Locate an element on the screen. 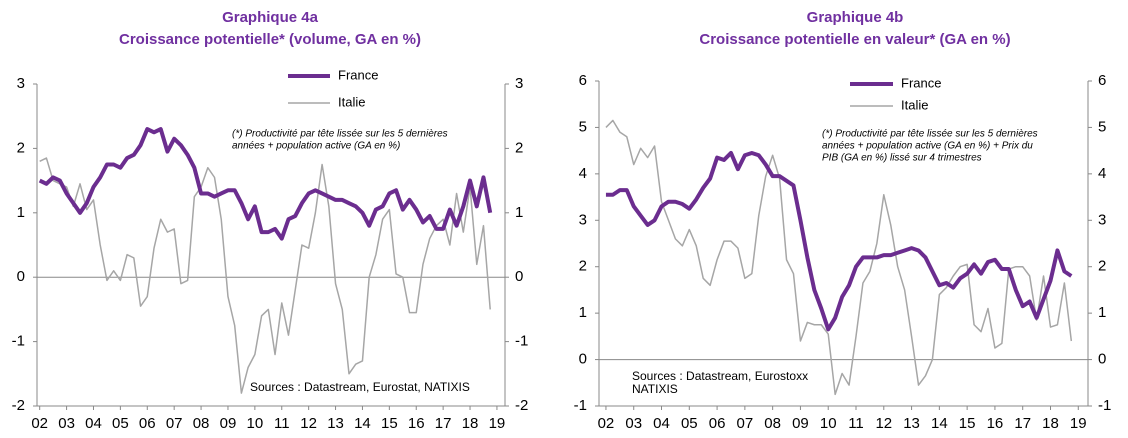 Image resolution: width=1128 pixels, height=438 pixels. sources: Sources : Datastream, Eurostoxx is located at coordinates (720, 376).